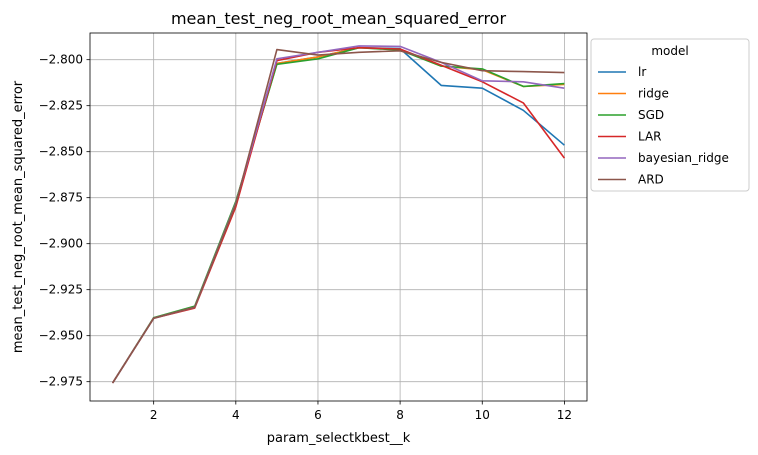  I want to click on y-tick-label: −2.800, so click(61, 60).